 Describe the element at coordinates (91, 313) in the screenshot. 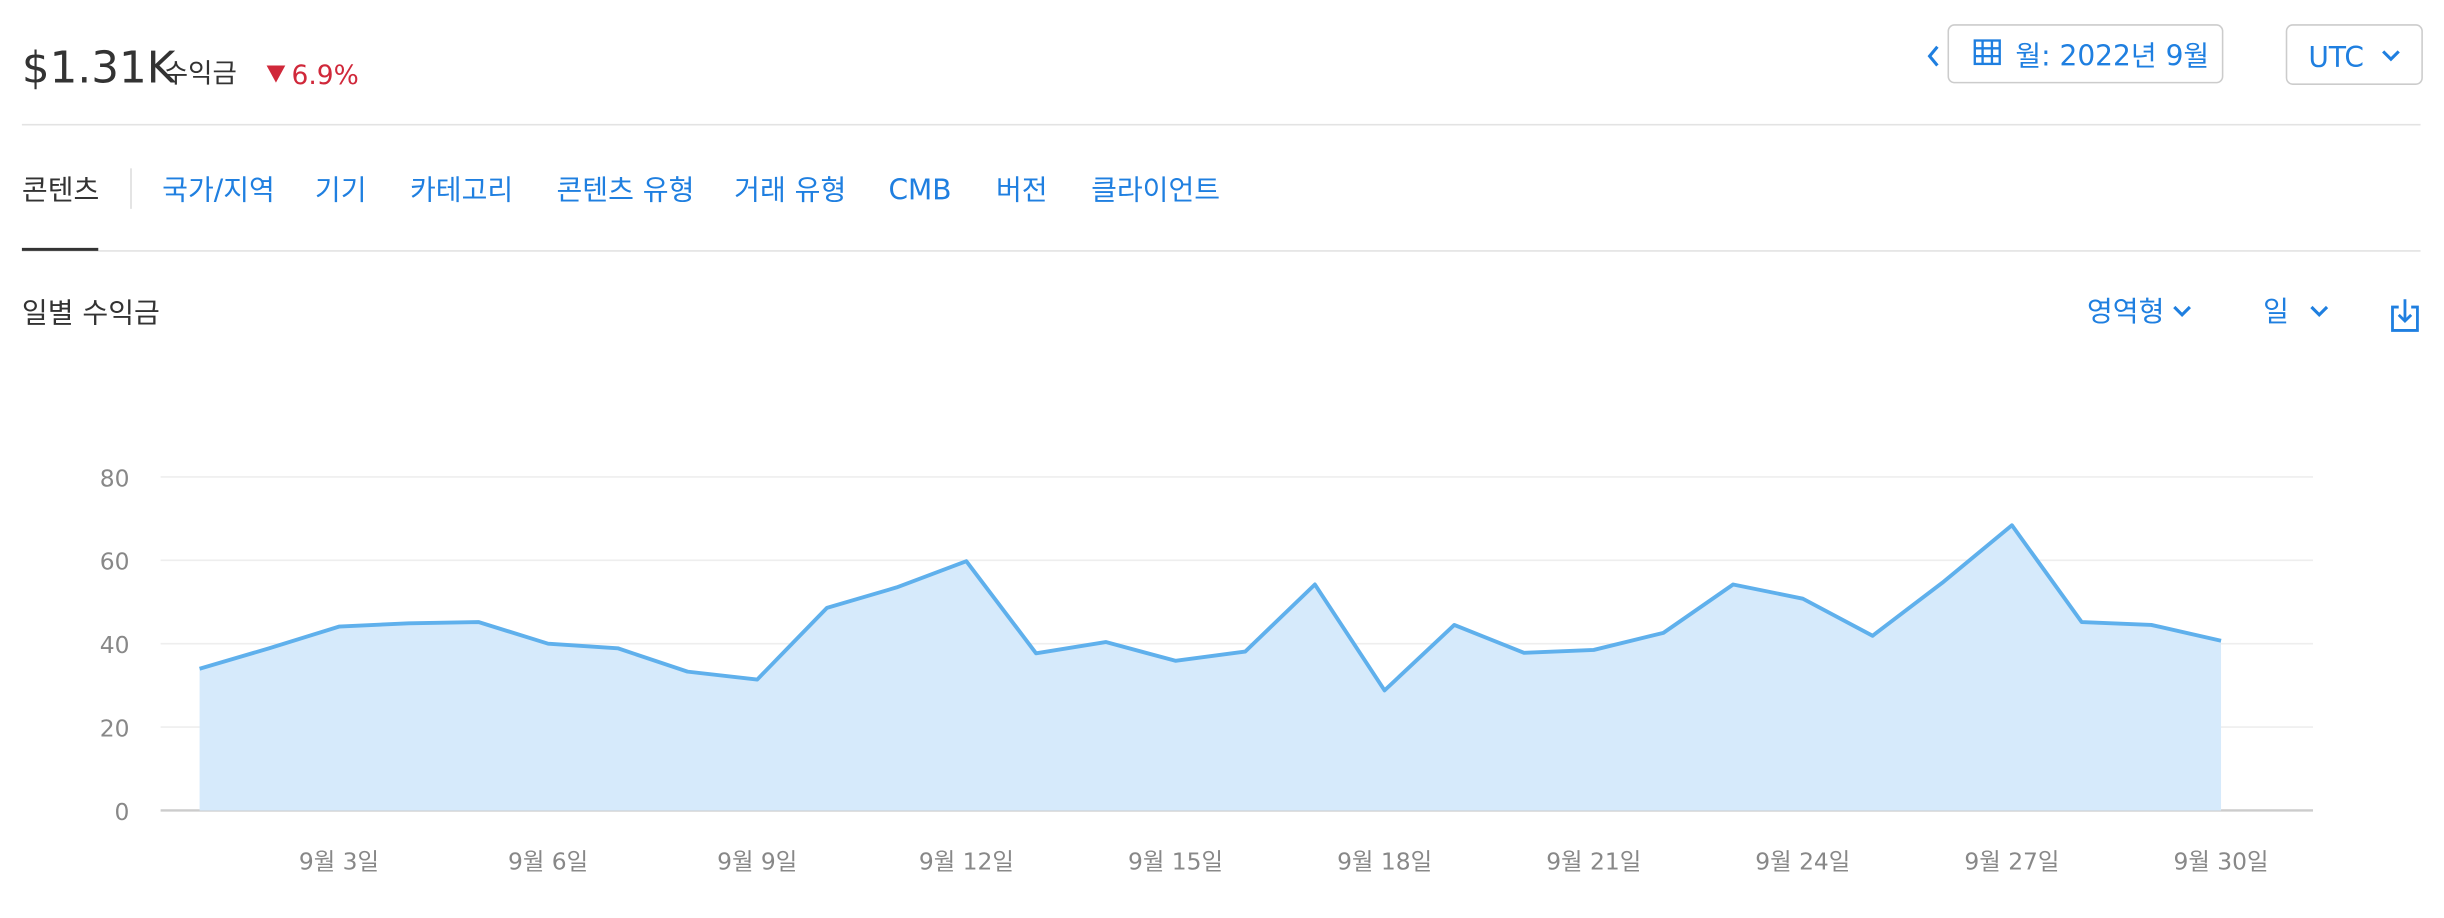

I see `section-title: 일별 수익금` at that location.